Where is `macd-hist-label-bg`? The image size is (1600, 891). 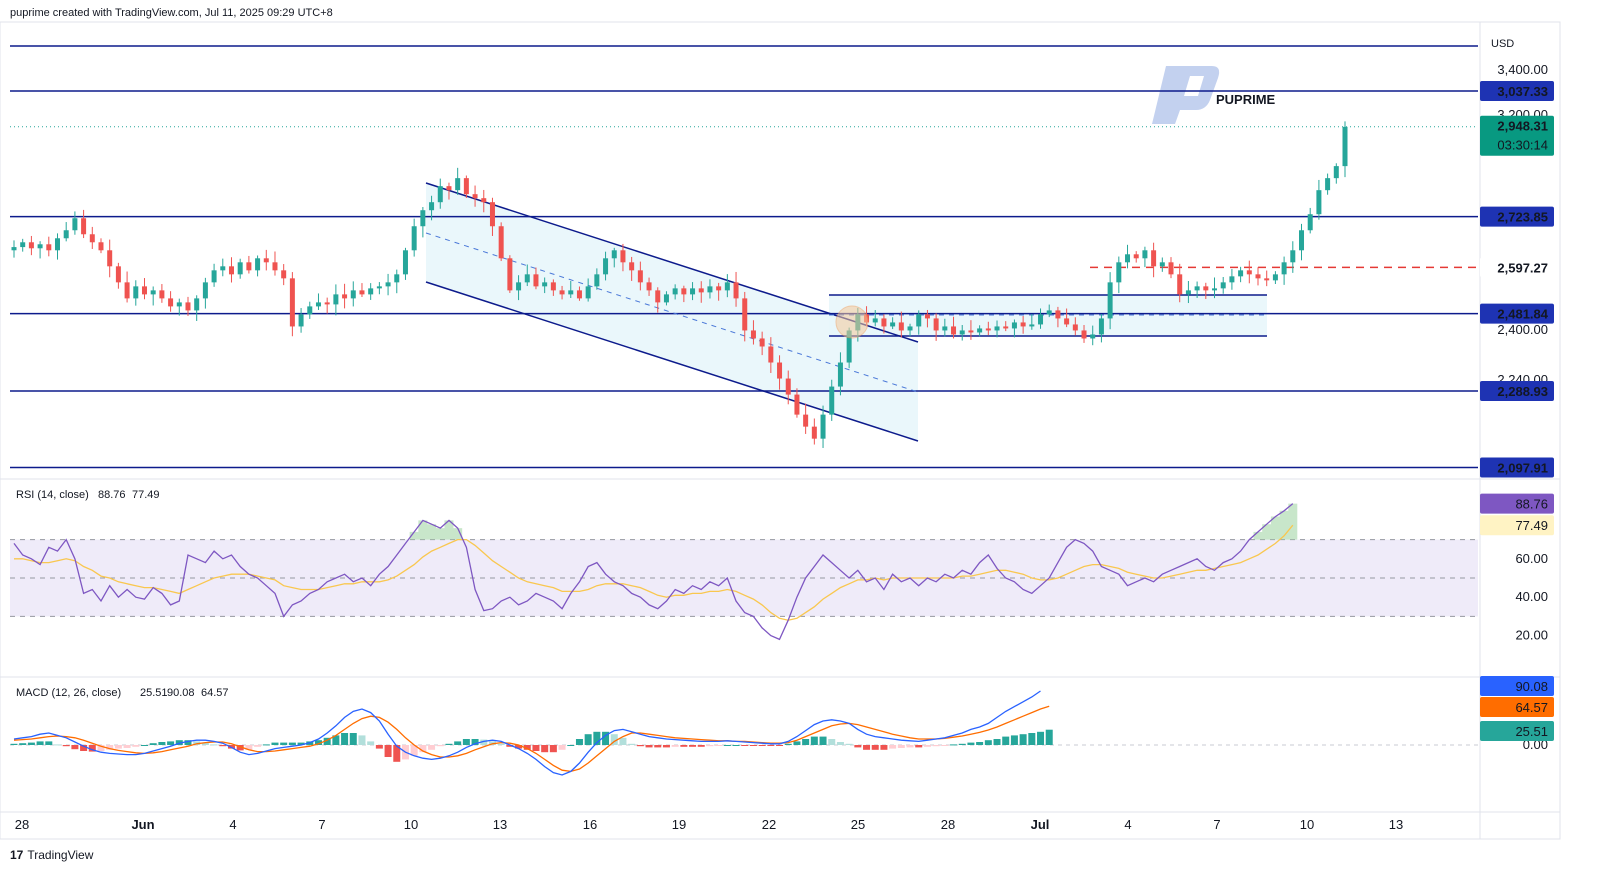
macd-hist-label-bg is located at coordinates (1517, 731).